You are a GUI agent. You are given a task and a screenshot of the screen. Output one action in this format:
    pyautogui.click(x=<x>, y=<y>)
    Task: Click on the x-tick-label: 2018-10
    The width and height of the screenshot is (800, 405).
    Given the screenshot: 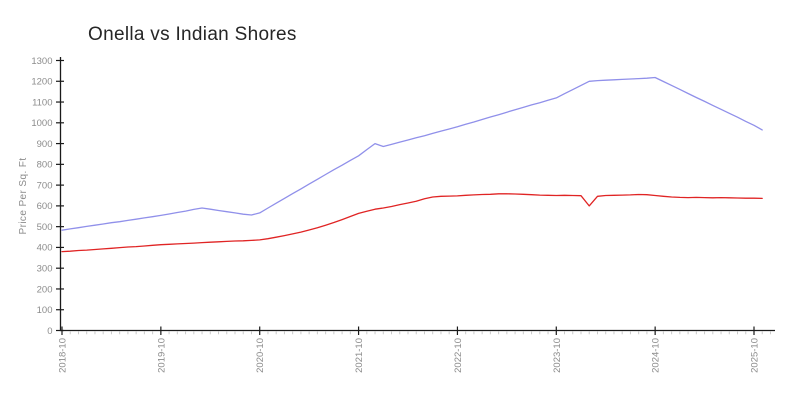 What is the action you would take?
    pyautogui.click(x=63, y=355)
    